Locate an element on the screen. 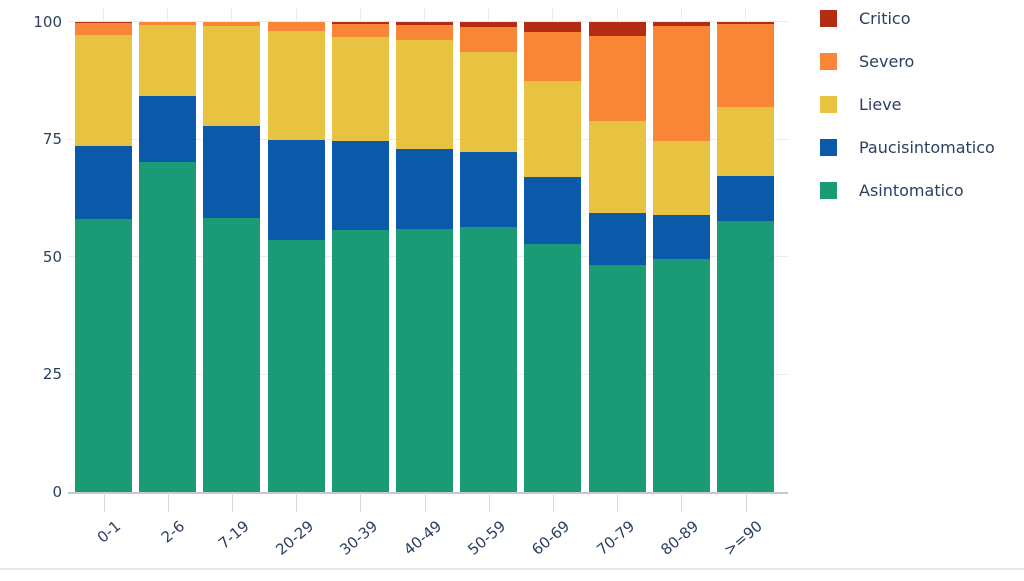  x-tick-label-30-39: 30-39 is located at coordinates (358, 538).